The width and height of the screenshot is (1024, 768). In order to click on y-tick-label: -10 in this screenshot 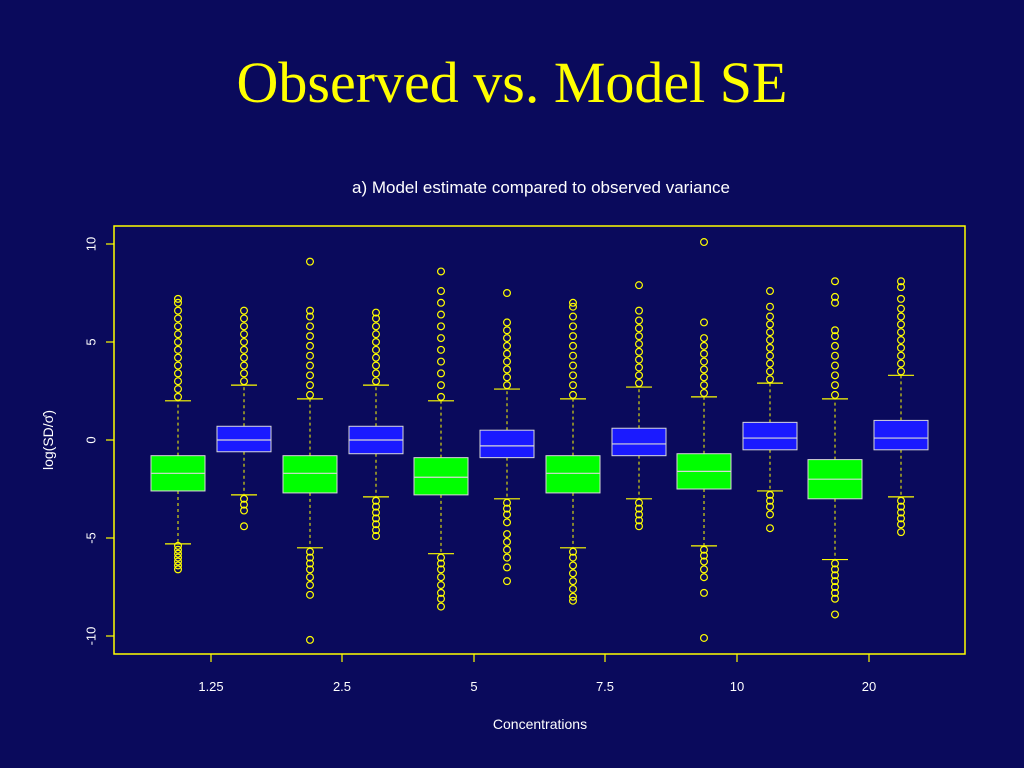, I will do `click(90, 636)`.